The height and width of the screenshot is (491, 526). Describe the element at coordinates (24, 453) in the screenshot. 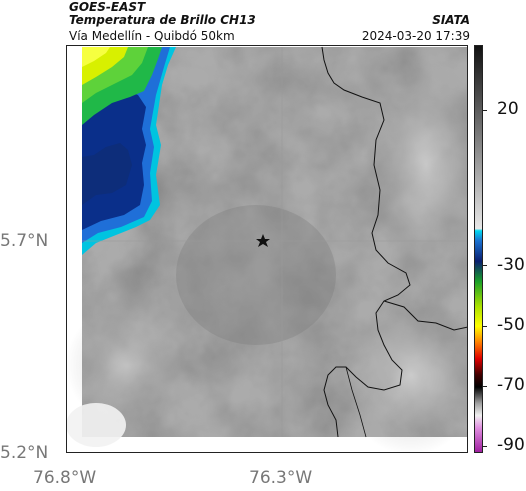

I see `lat-tick-label: 5.2°N` at that location.